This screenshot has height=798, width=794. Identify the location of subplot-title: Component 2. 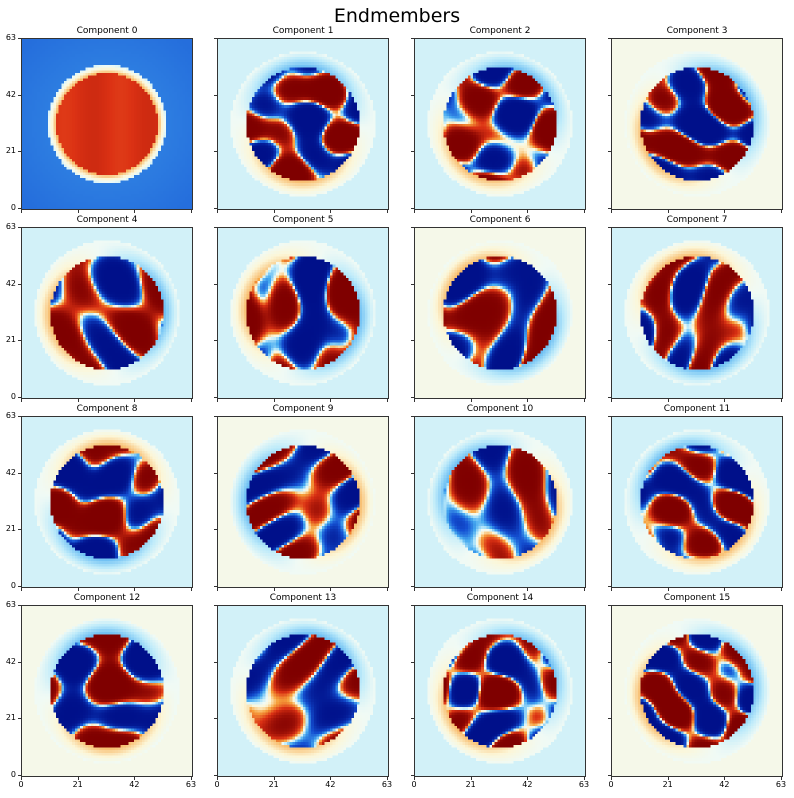
(500, 31).